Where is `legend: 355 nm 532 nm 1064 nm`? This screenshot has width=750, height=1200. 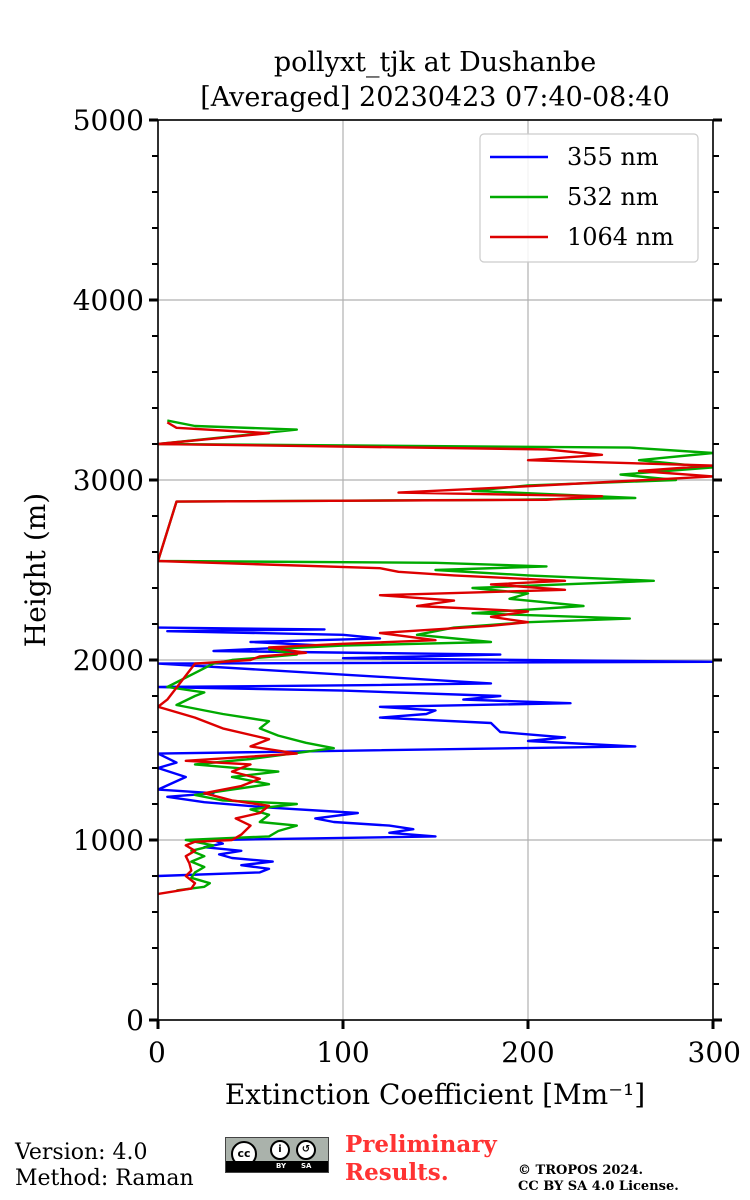 legend: 355 nm 532 nm 1064 nm is located at coordinates (589, 198).